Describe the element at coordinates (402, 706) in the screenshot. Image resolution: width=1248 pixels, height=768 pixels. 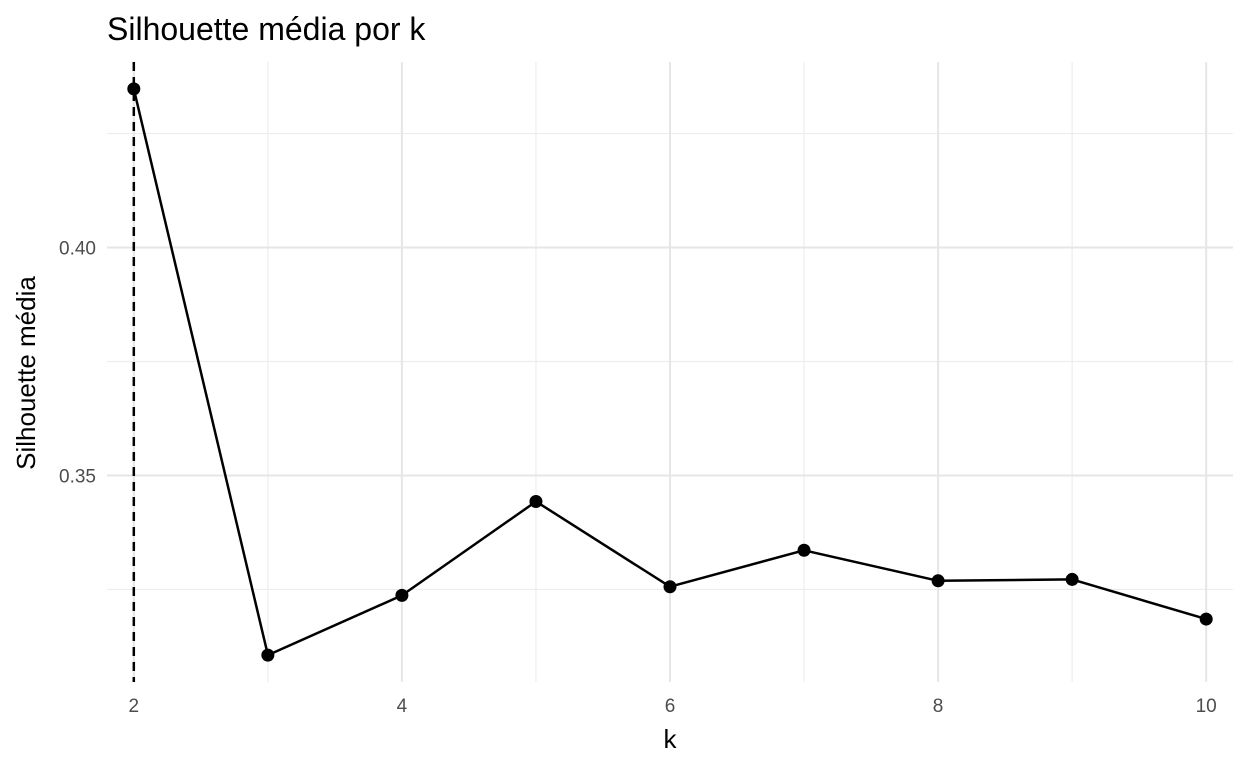
I see `x-tick-label: 4` at that location.